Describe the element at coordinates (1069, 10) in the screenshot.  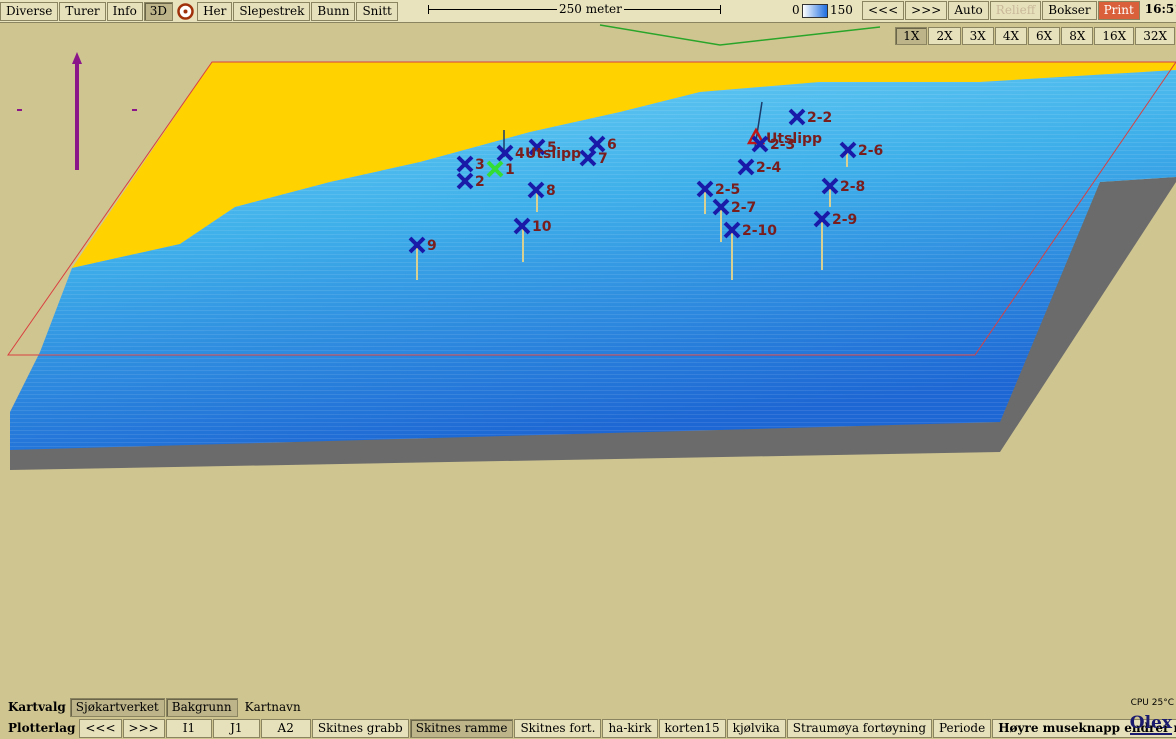
I see `bokser-button: Bokser` at that location.